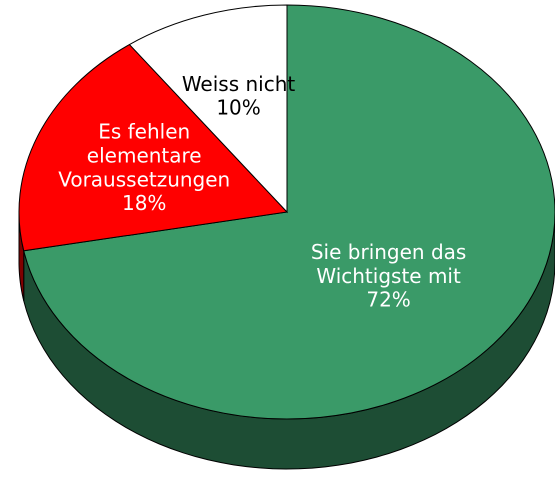 The image size is (555, 478). What do you see at coordinates (144, 131) in the screenshot?
I see `label-line: Es fehlen` at bounding box center [144, 131].